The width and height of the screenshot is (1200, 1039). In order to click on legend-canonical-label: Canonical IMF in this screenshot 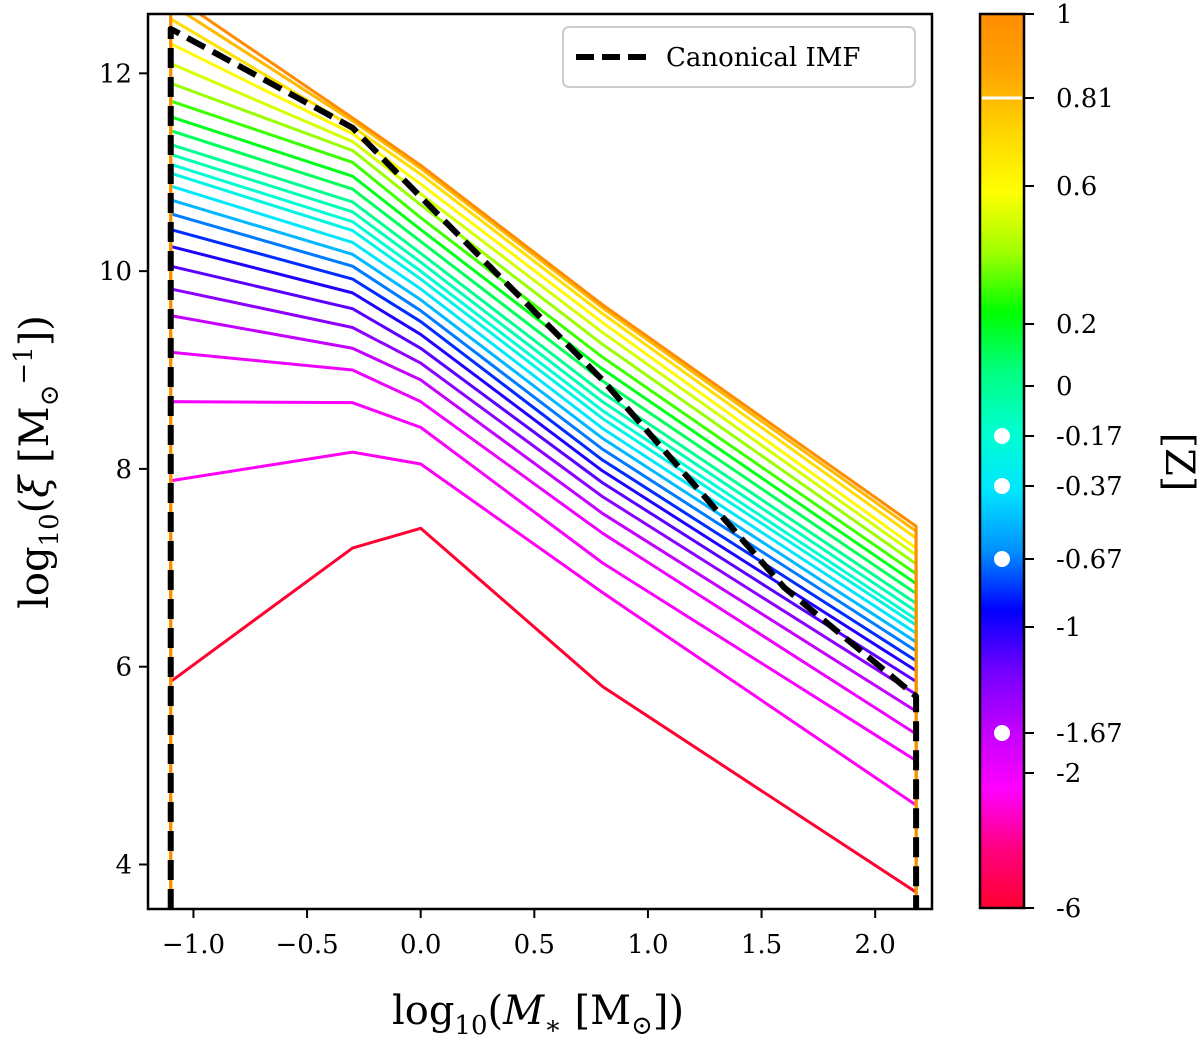, I will do `click(763, 58)`.